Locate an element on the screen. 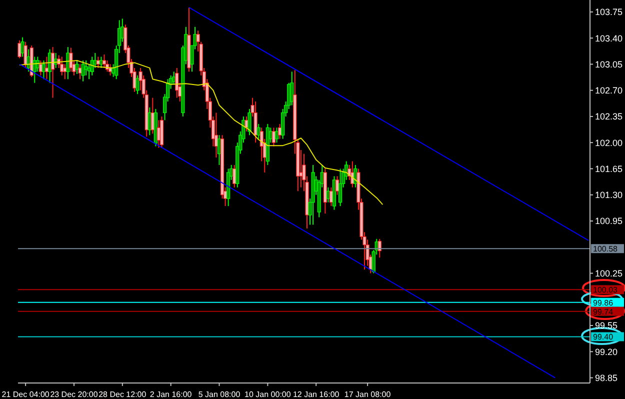  ref-line-label: 100.58 is located at coordinates (605, 249).